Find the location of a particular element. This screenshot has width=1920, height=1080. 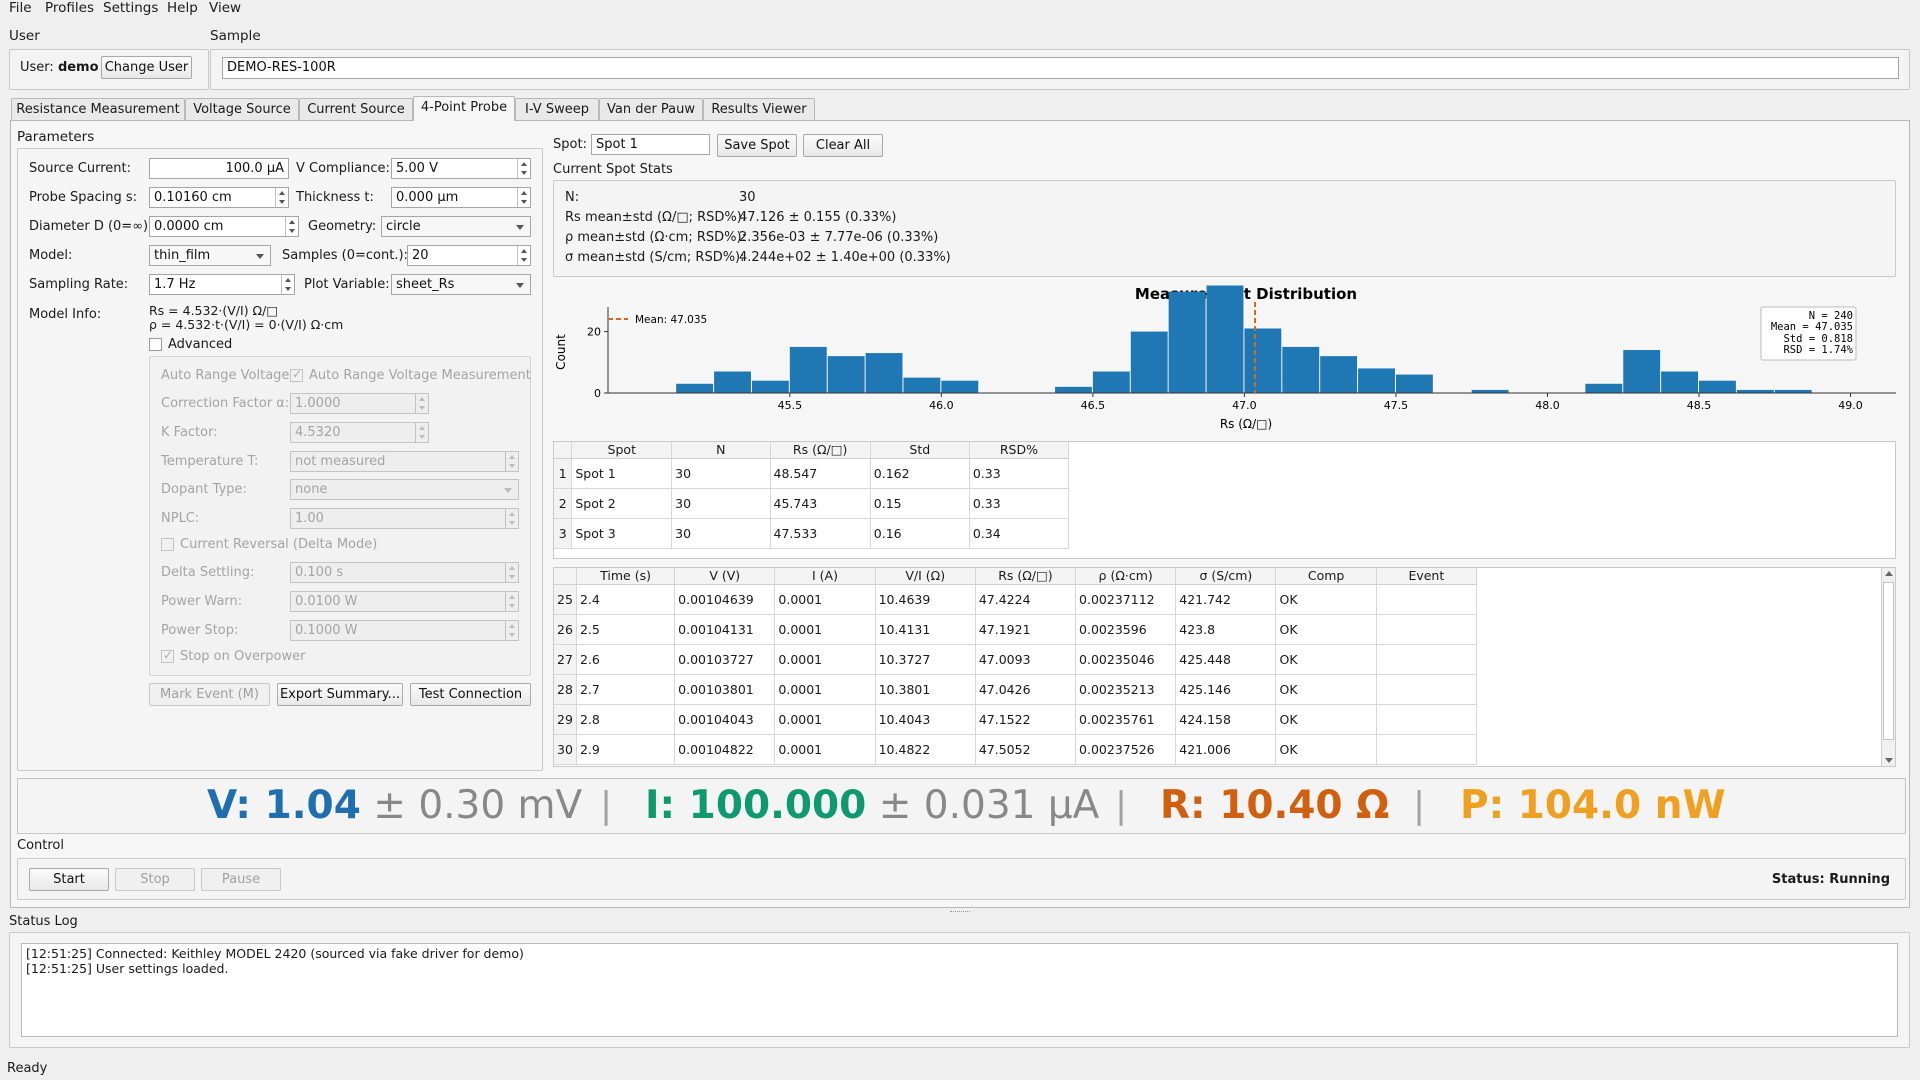

k-factor-spinbox: 4.5320 is located at coordinates (359, 432).